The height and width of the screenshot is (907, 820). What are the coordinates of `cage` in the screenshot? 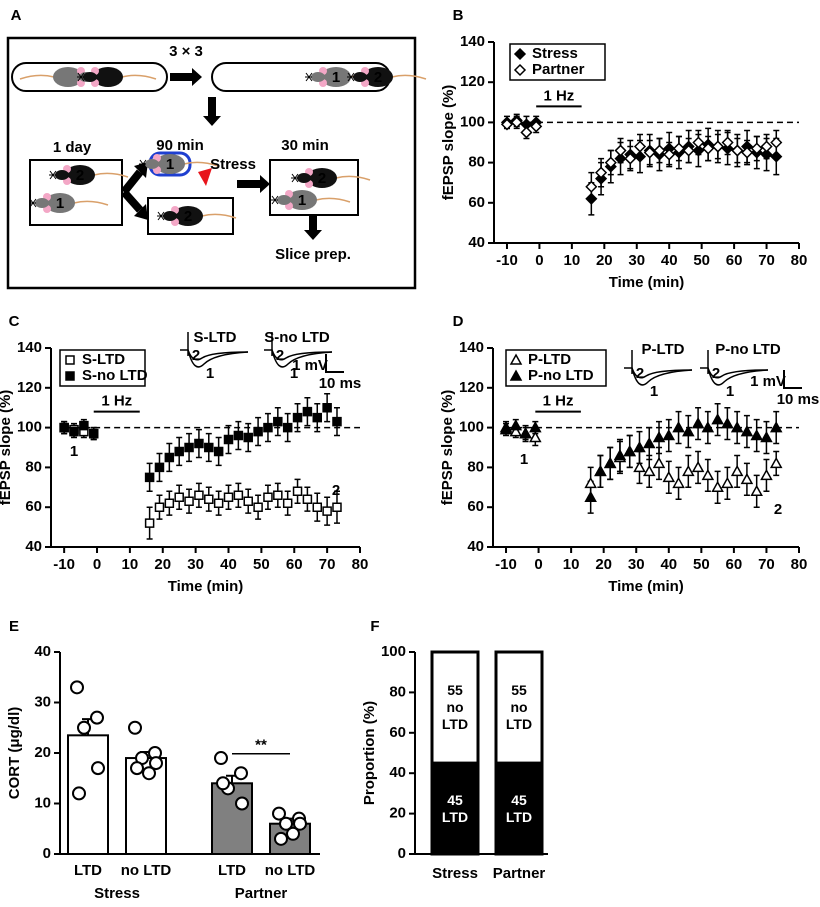 It's located at (314, 187).